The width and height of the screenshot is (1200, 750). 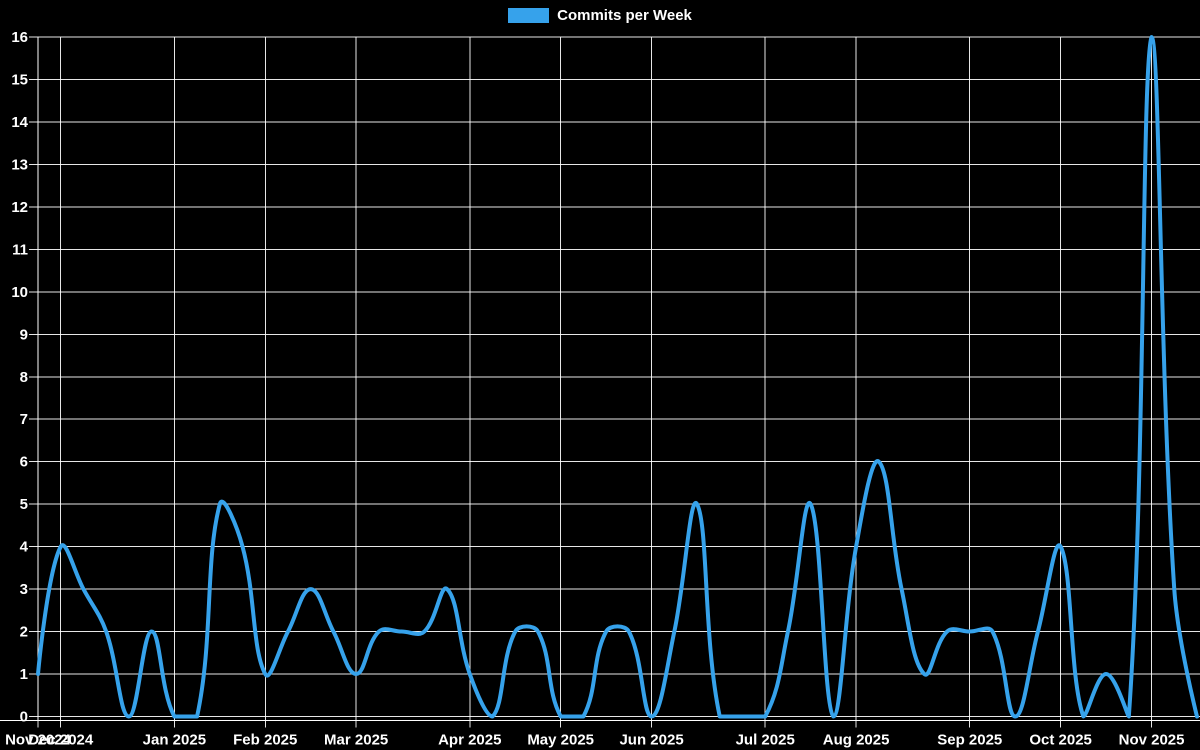 What do you see at coordinates (19, 37) in the screenshot?
I see `y-axis-label: 16` at bounding box center [19, 37].